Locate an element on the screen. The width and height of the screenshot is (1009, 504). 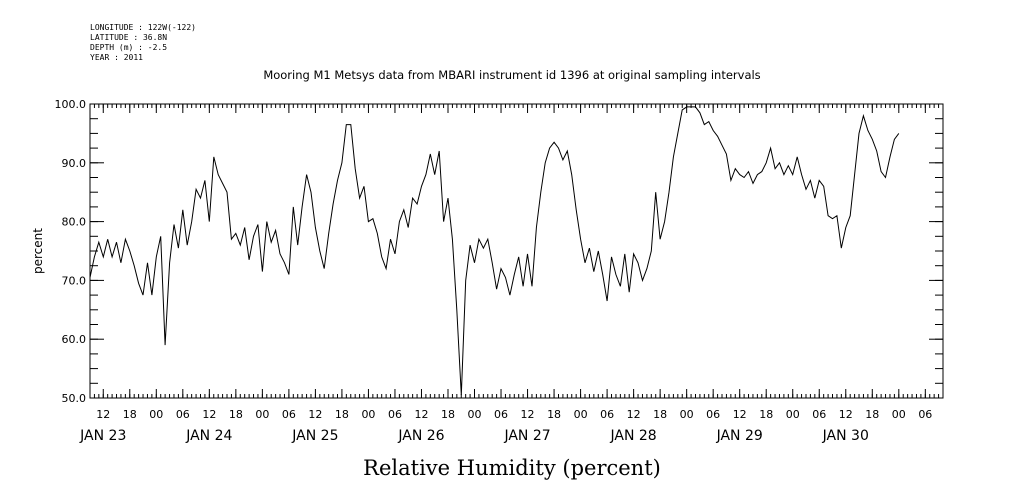
meta-longitude: LONGITUDE : 122W(-122) is located at coordinates (143, 27).